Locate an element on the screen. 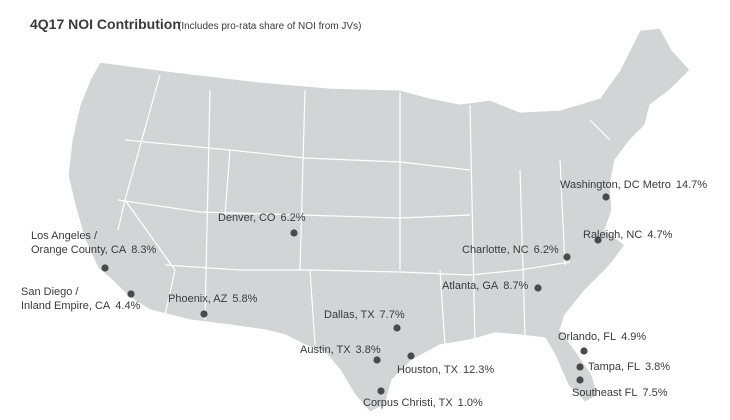 Image resolution: width=730 pixels, height=420 pixels. market-label: Austin, TX 3.8% is located at coordinates (340, 350).